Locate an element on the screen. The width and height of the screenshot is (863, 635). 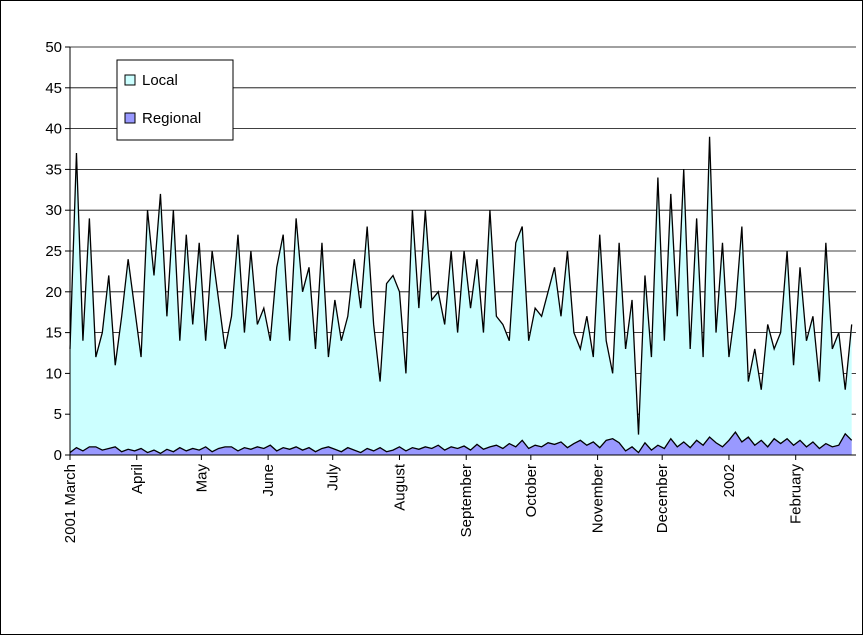
area is located at coordinates (461, 443).